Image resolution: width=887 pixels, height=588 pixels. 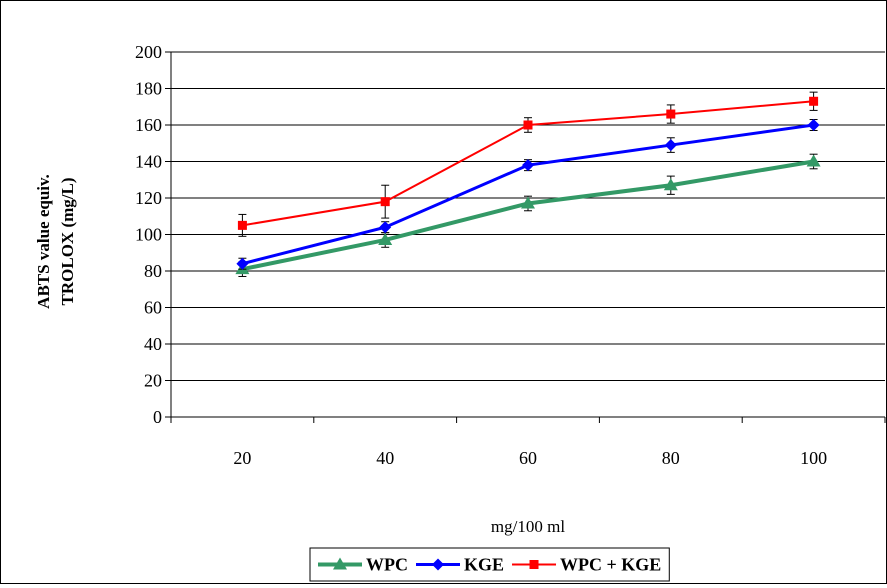 I want to click on x-tick-label: 100, so click(x=813, y=458).